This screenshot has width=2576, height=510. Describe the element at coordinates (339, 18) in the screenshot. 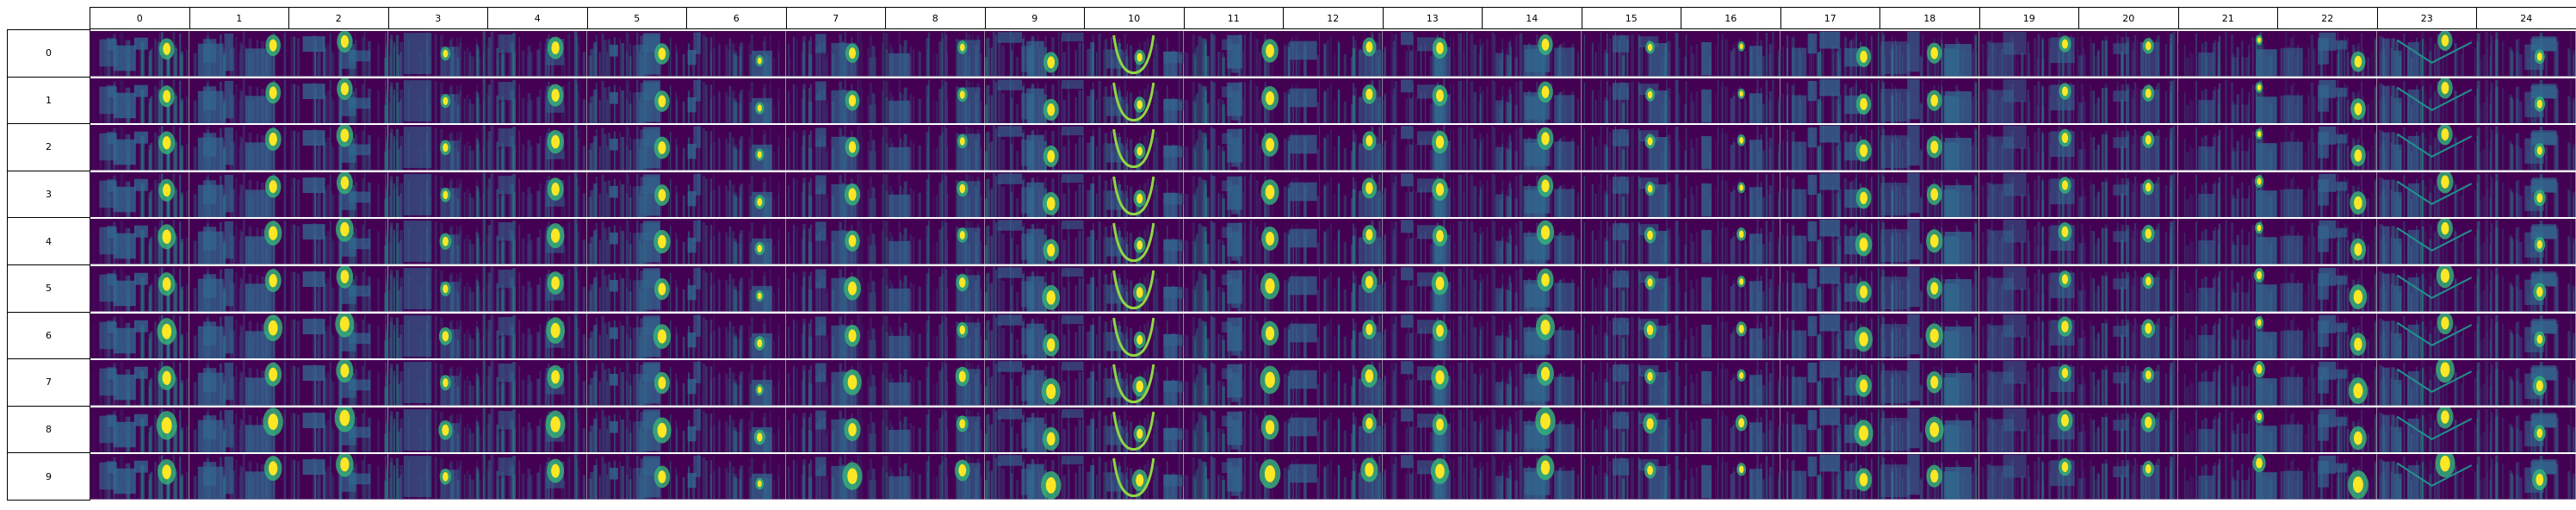

I see `column-header: 2` at that location.